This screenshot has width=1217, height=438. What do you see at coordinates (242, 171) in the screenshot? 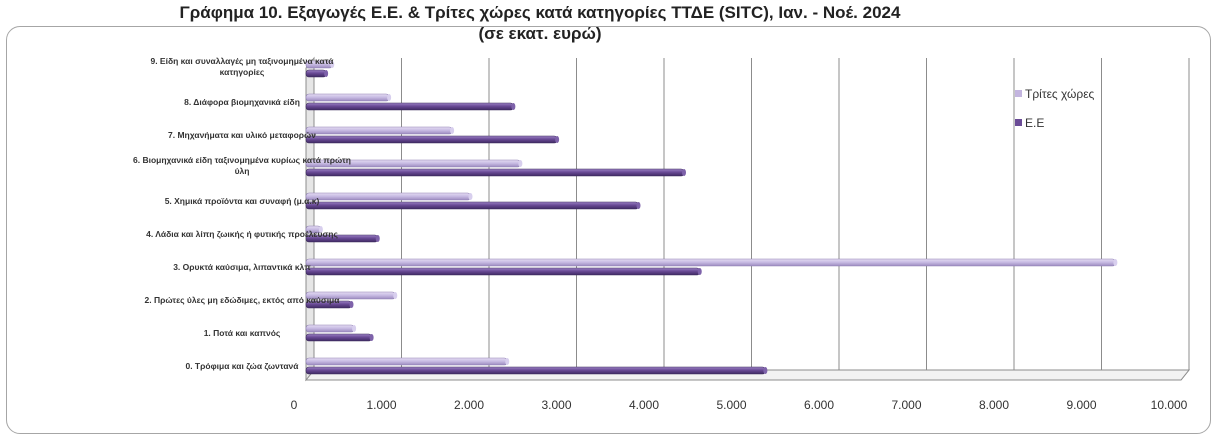
I see `category-label-line: ύλη` at bounding box center [242, 171].